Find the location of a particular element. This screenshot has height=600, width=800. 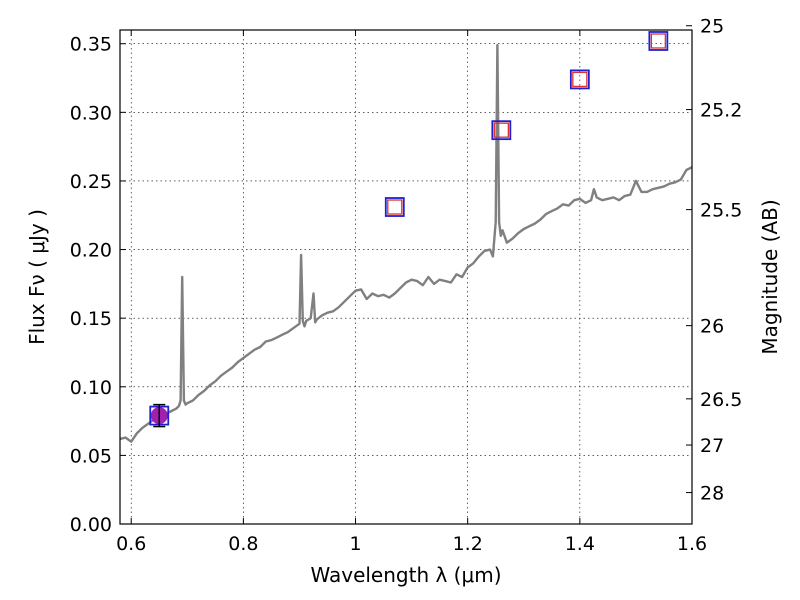

x-tick-label: 1.4 is located at coordinates (580, 544).